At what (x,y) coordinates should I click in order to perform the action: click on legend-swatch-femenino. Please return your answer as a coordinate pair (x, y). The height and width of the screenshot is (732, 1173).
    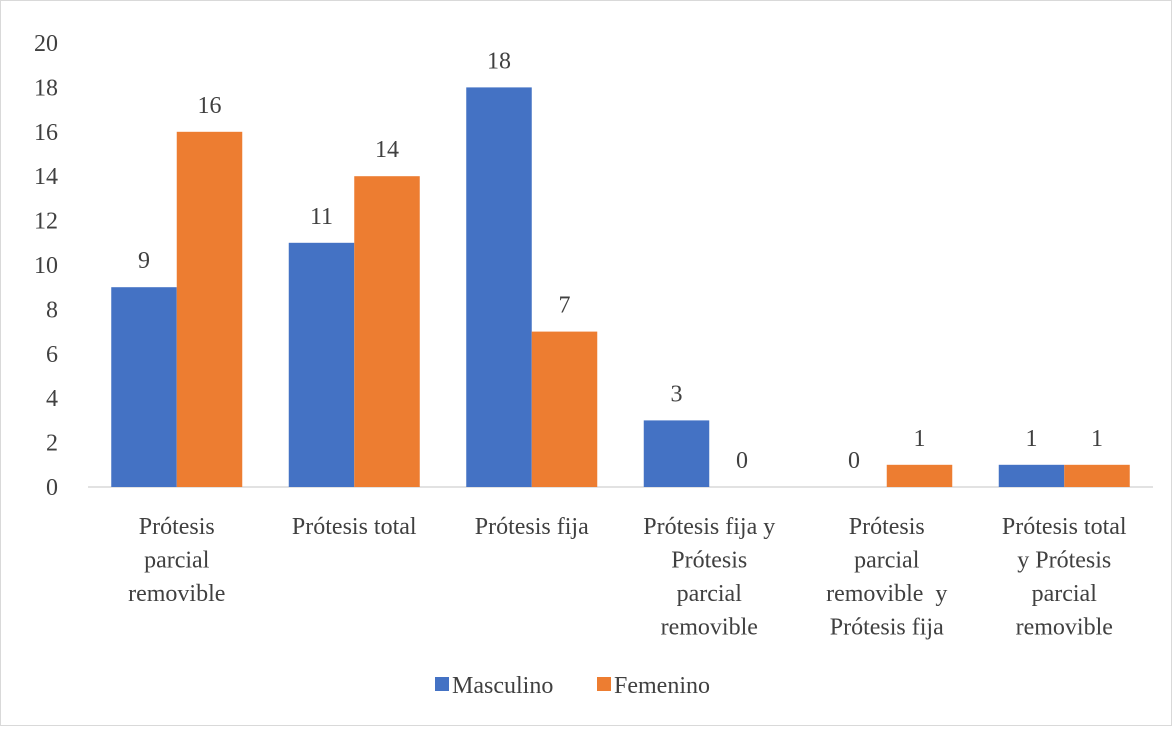
    Looking at the image, I should click on (604, 684).